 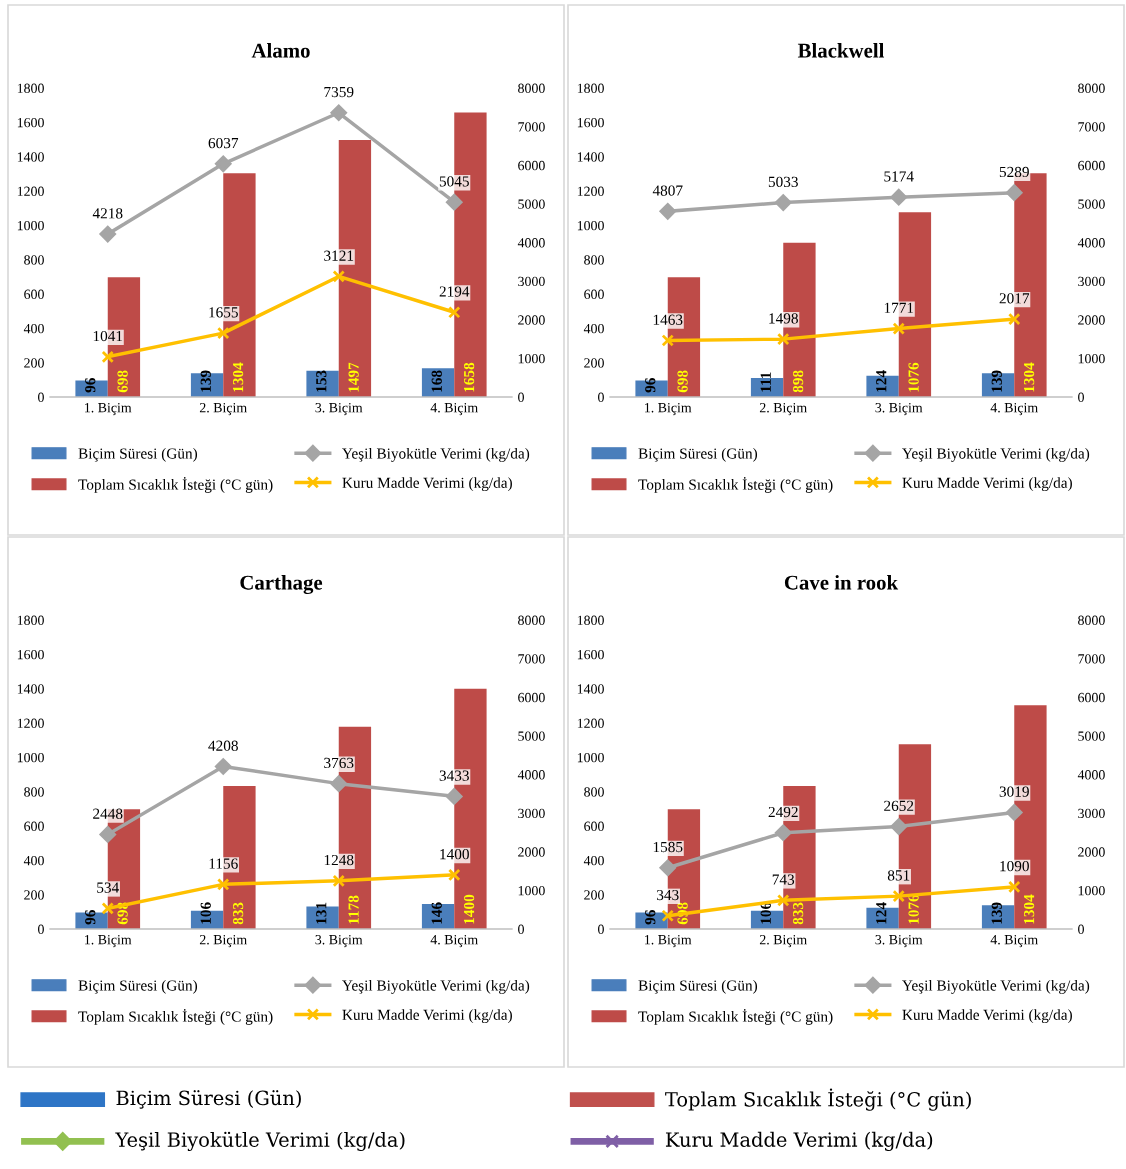 I want to click on y2-tick-label: 7000, so click(x=531, y=659).